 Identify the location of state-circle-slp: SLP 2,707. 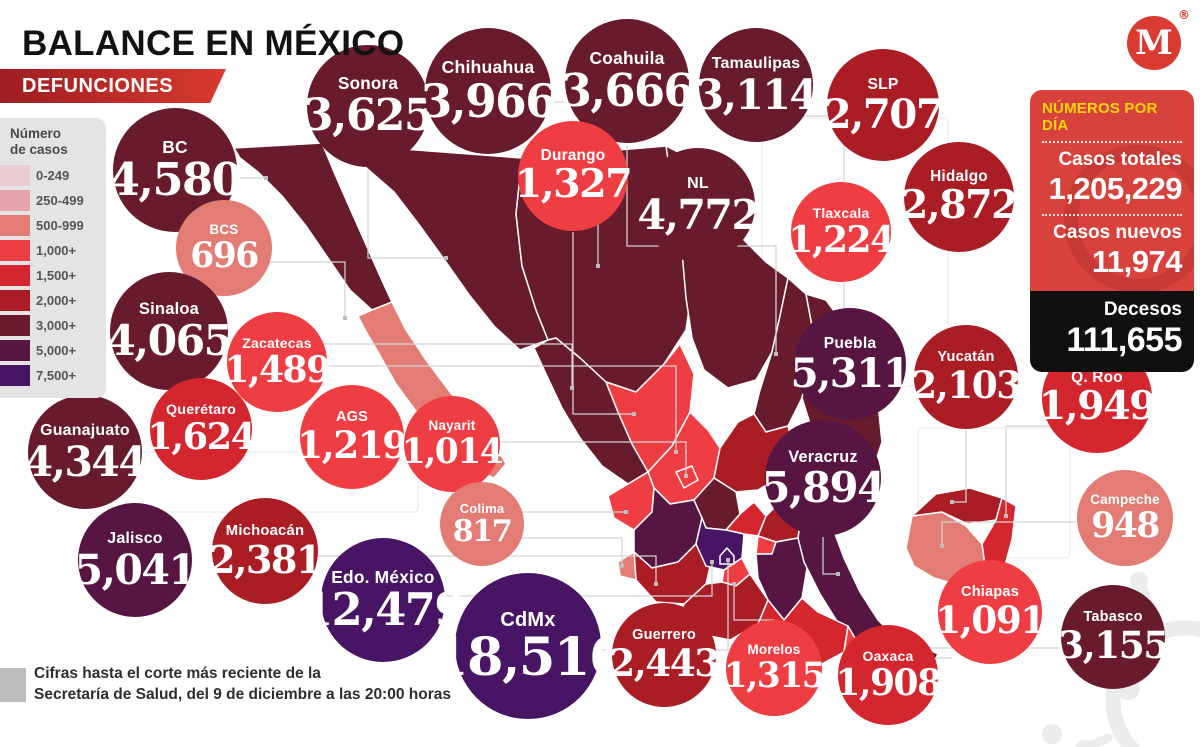
(884, 105).